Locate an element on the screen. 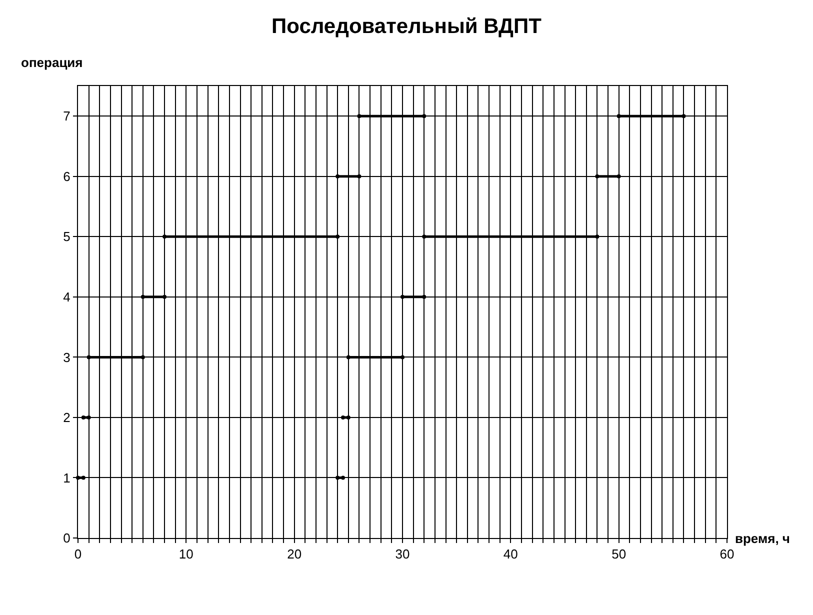 The width and height of the screenshot is (813, 615). chart-title: Последовательный ВДПТ is located at coordinates (407, 26).